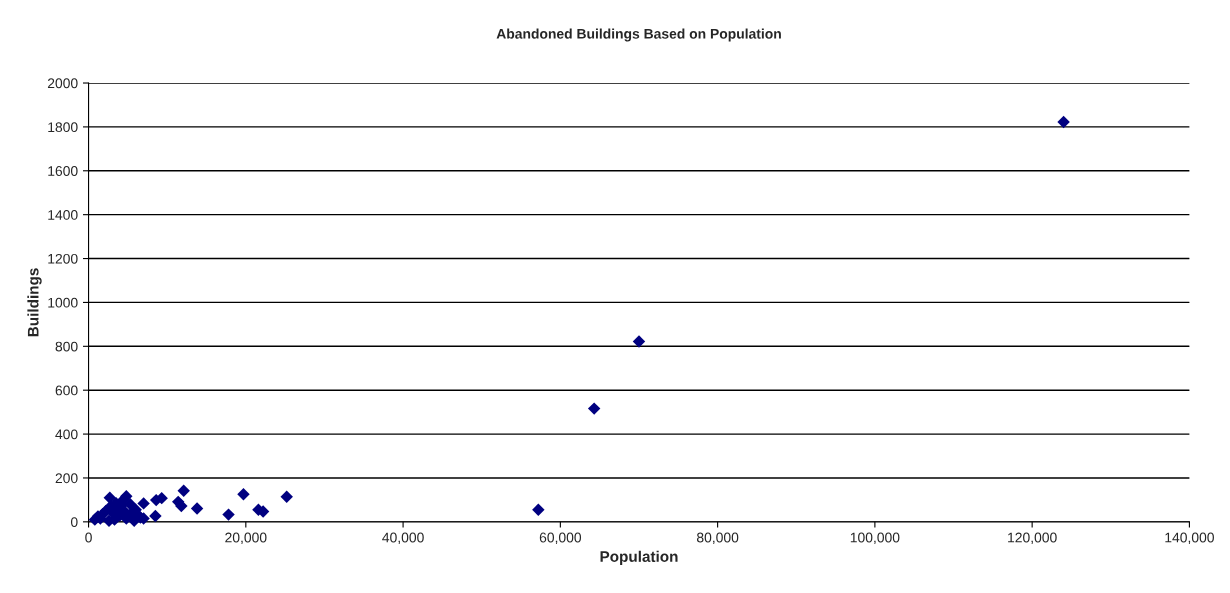 The height and width of the screenshot is (593, 1230). I want to click on x-tick-label: 100,000, so click(875, 538).